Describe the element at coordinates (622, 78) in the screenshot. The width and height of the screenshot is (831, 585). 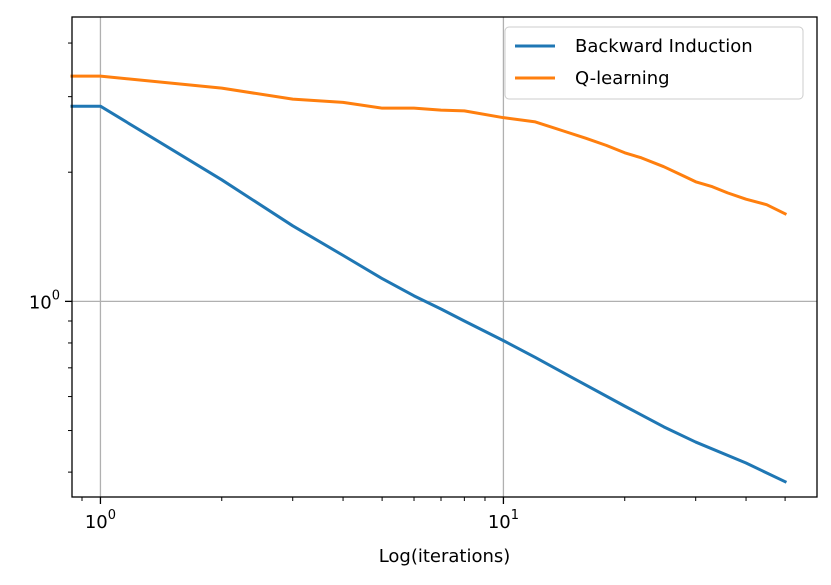
I see `legend-label: Q-learning` at that location.